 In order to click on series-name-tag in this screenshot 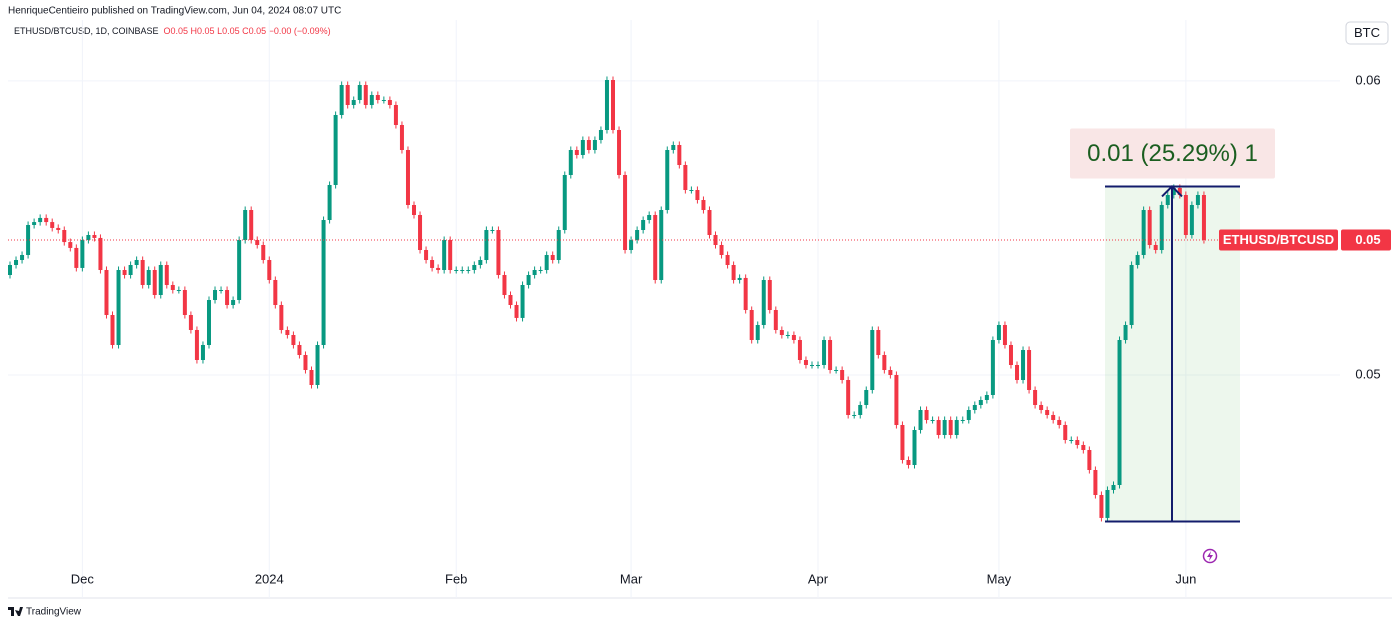, I will do `click(1278, 240)`.